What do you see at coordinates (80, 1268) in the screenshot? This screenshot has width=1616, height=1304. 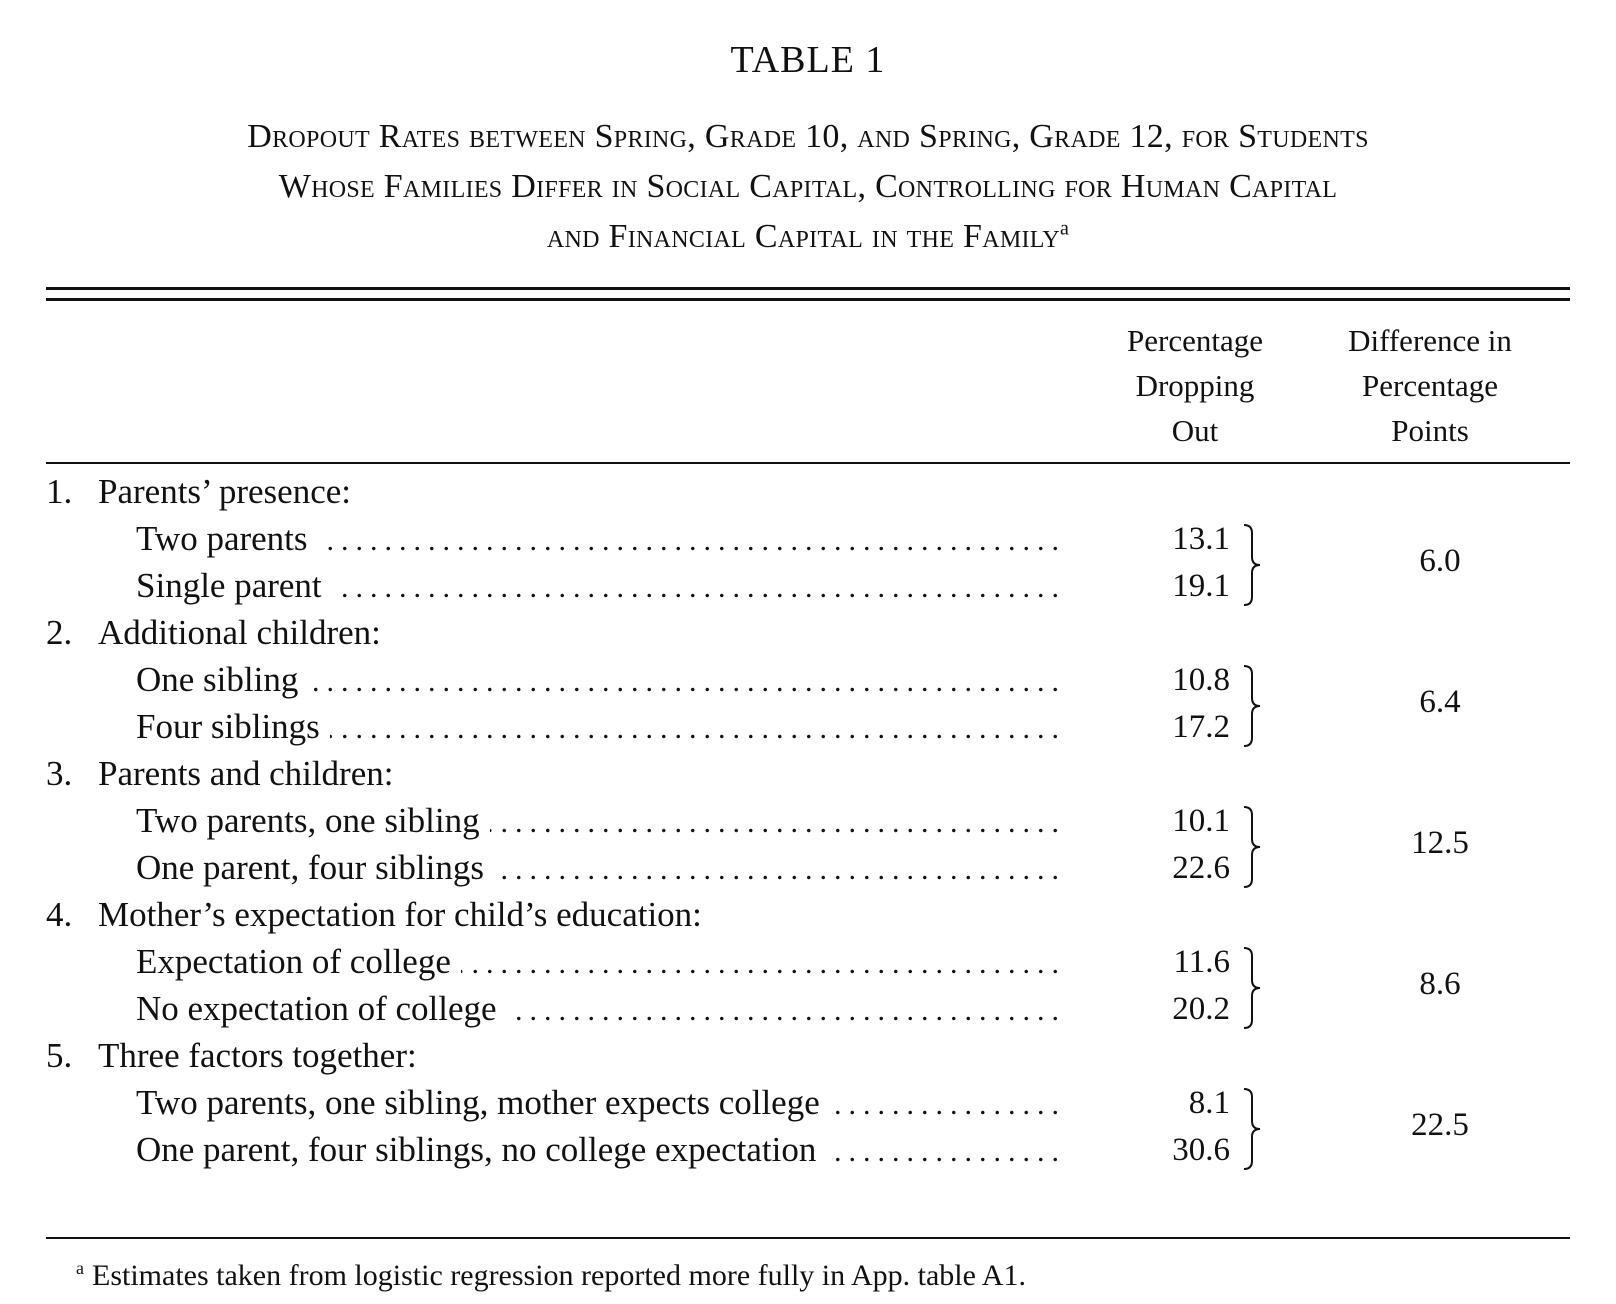 I see `footnote-marker: a` at bounding box center [80, 1268].